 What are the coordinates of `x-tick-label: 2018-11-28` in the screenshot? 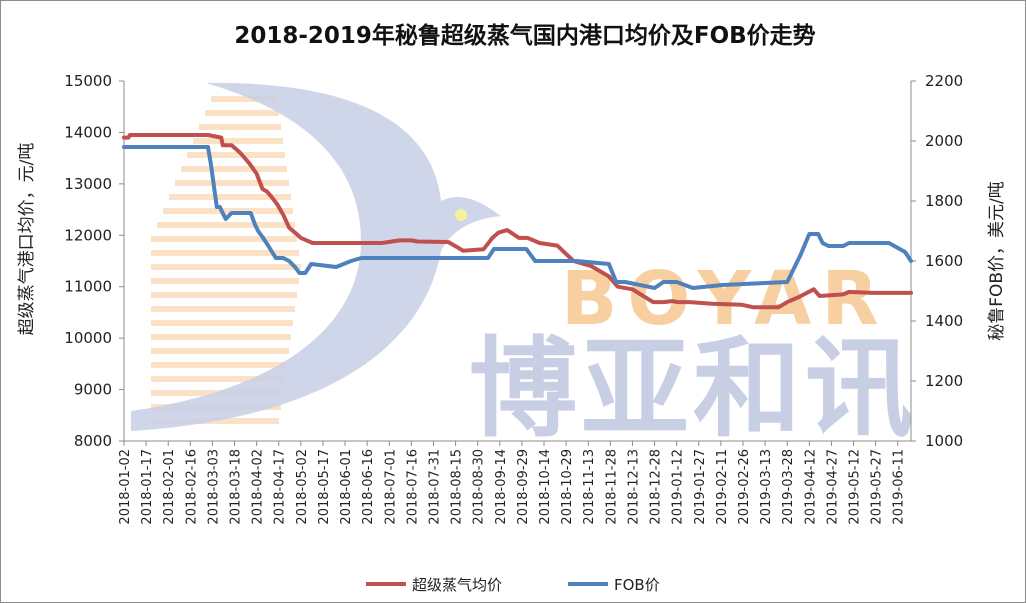 It's located at (611, 487).